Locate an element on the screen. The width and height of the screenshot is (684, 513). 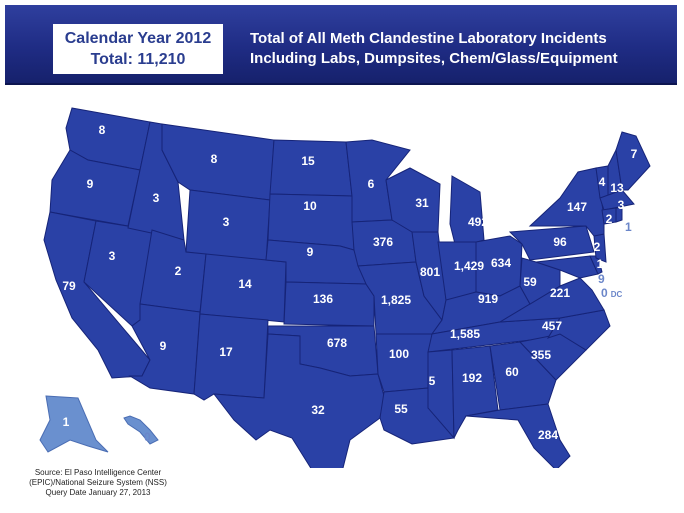
label-ok: 678 is located at coordinates (337, 343).